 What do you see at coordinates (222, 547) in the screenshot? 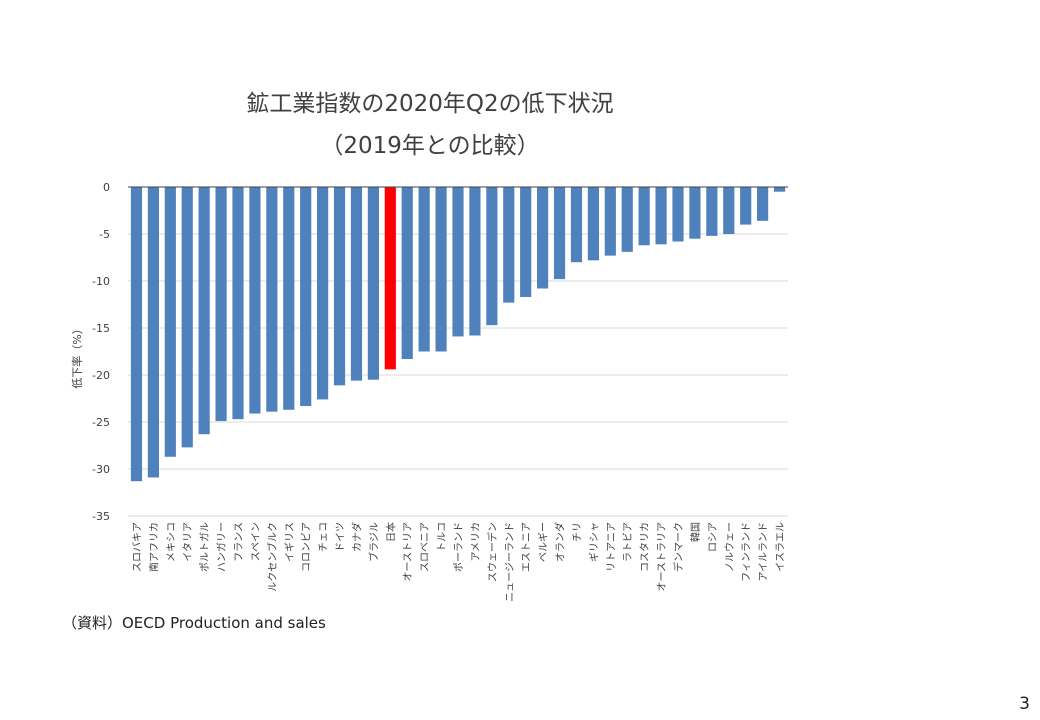
I see `x-tick-label: ハンガリー` at bounding box center [222, 547].